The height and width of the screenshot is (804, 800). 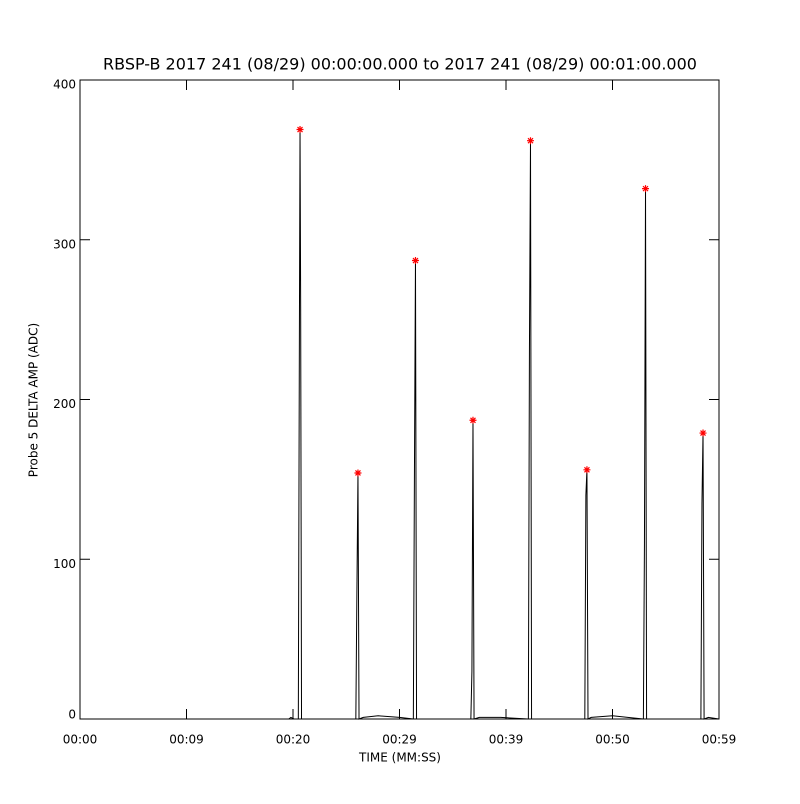 I want to click on x-tick-label: 00:39, so click(x=506, y=740).